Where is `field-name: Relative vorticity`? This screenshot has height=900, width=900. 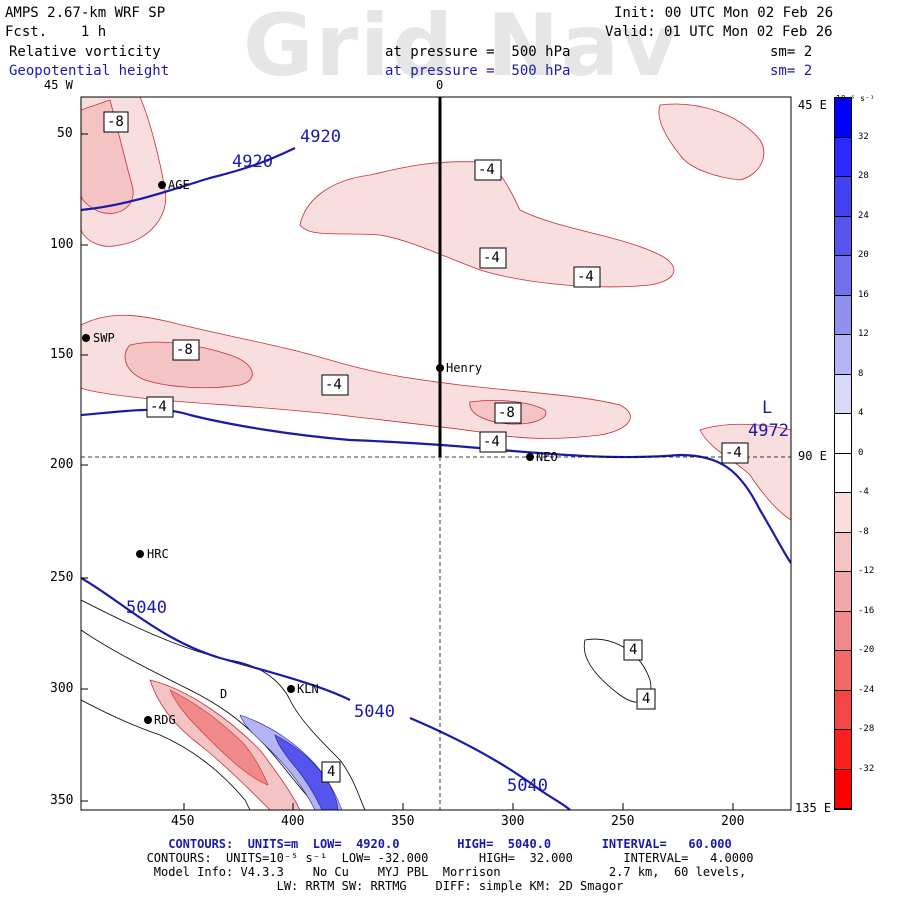 field-name: Relative vorticity is located at coordinates (85, 52).